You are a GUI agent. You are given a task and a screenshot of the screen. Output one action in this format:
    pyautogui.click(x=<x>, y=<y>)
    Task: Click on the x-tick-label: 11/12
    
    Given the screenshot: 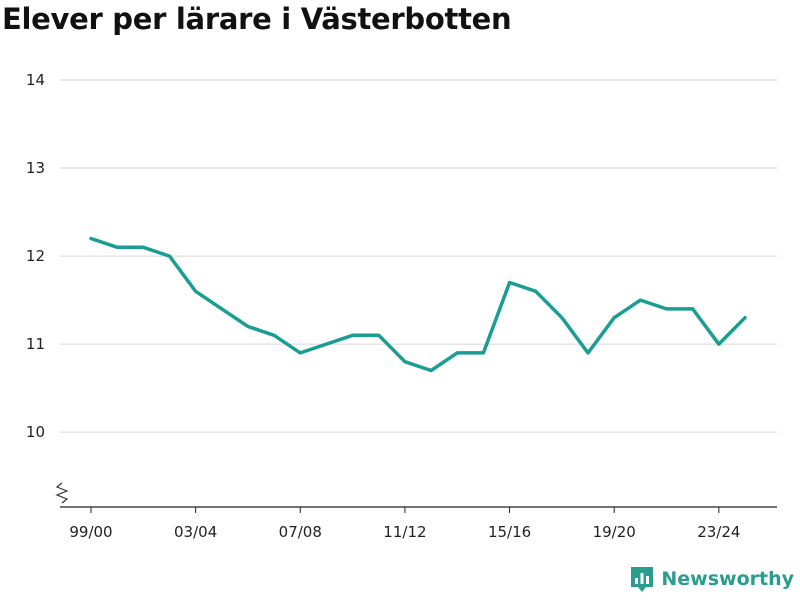 What is the action you would take?
    pyautogui.click(x=404, y=532)
    